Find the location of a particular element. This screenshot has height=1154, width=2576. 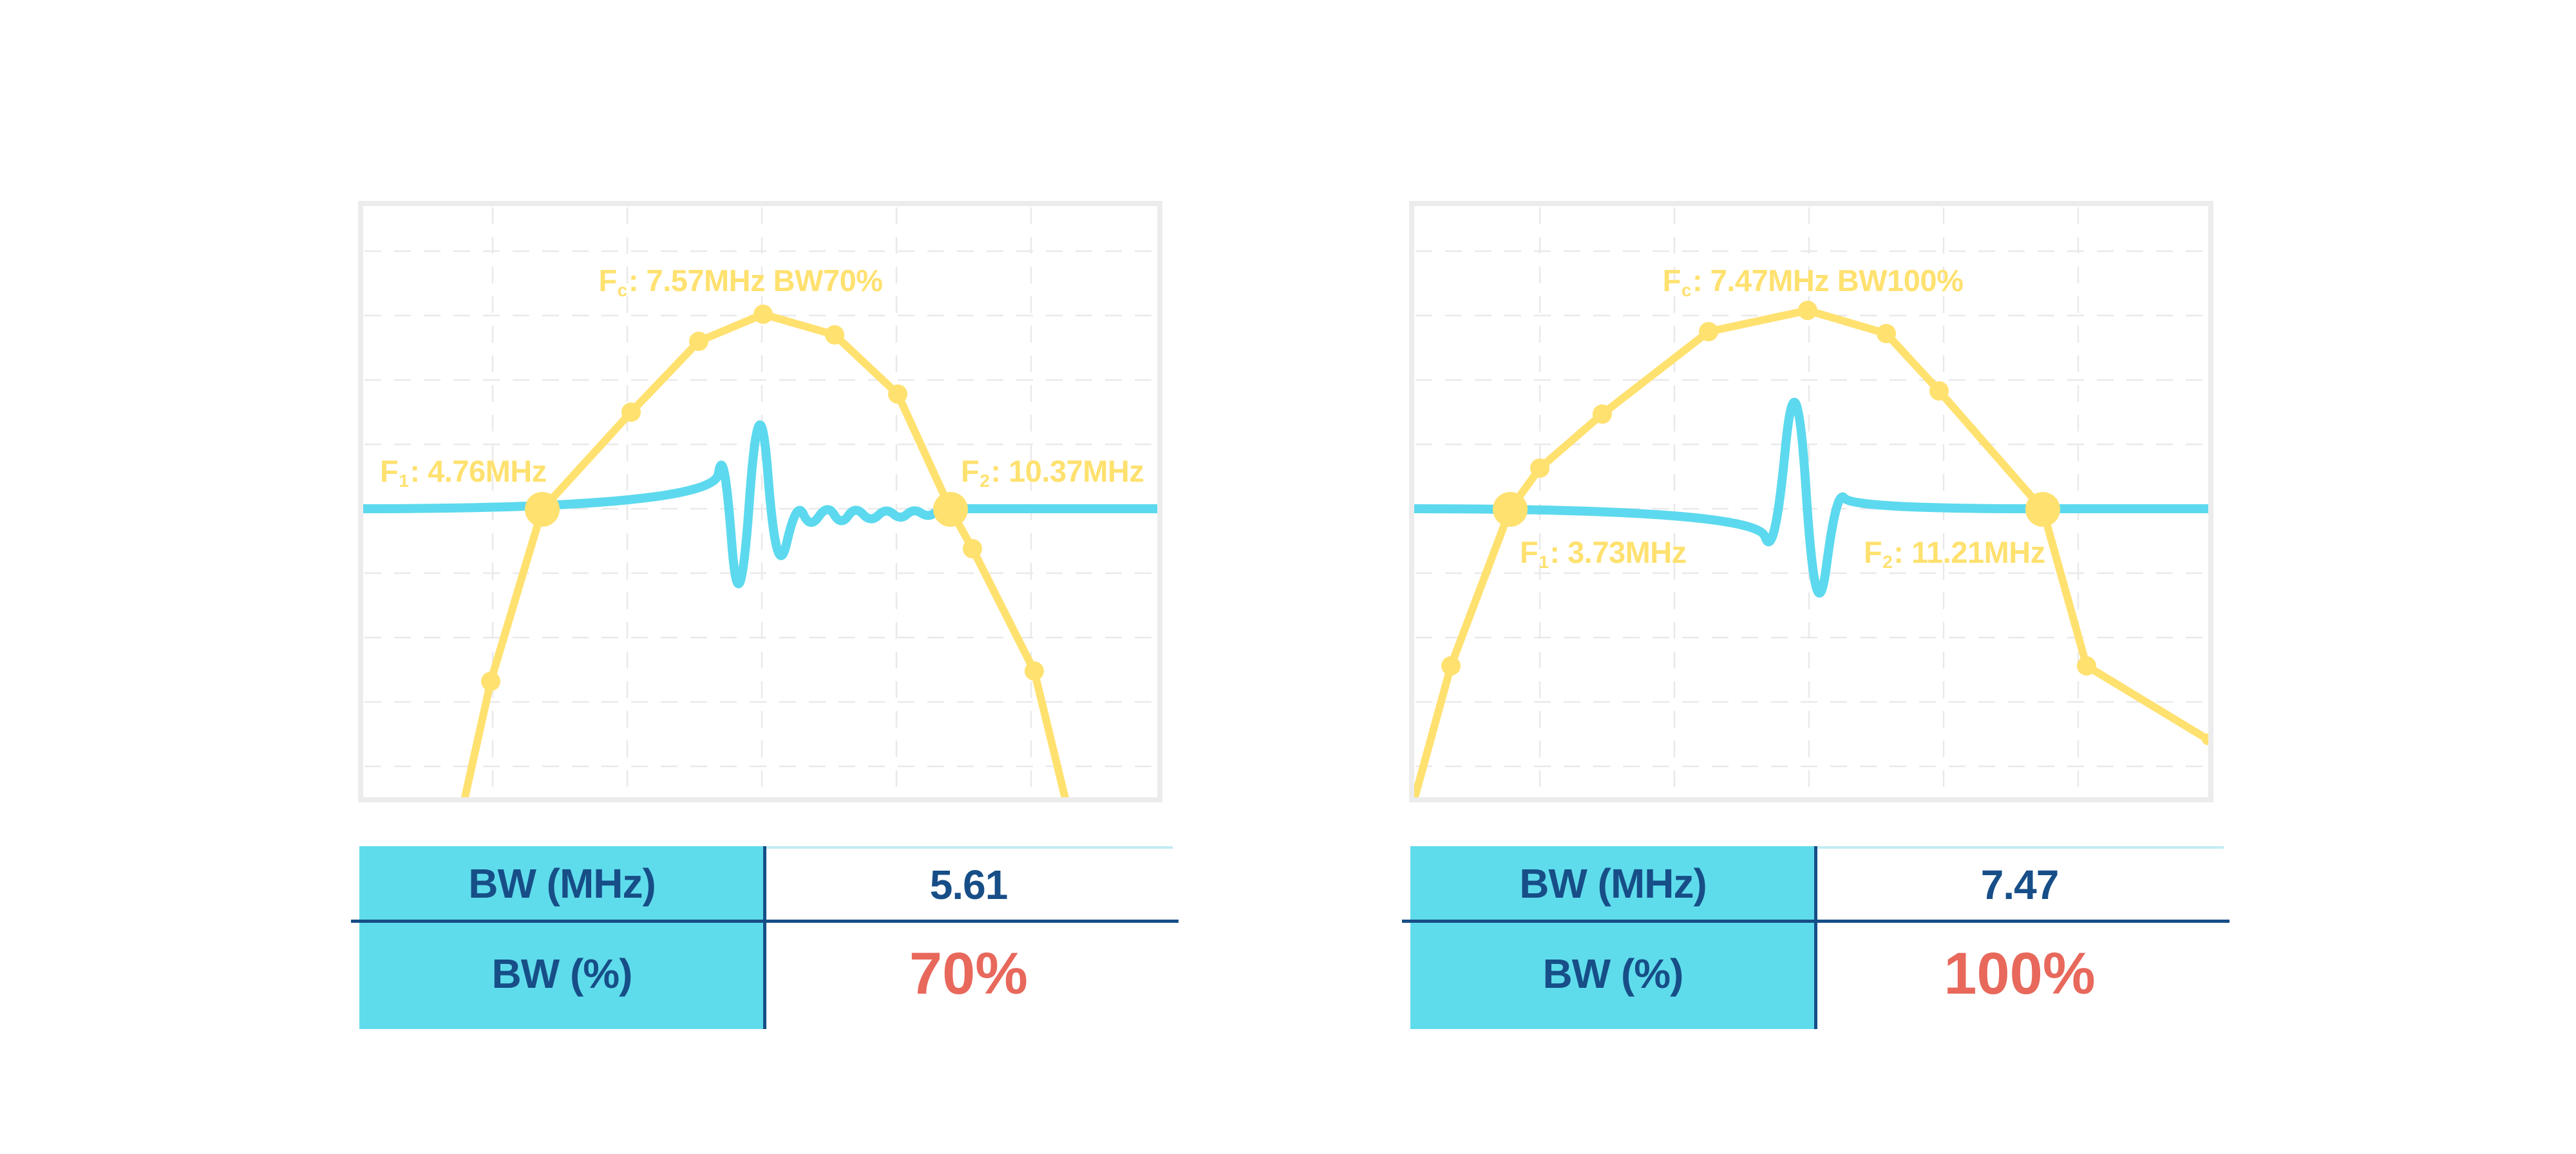

upper-frequency-annotation: F2: 11.21MHz is located at coordinates (1954, 553).